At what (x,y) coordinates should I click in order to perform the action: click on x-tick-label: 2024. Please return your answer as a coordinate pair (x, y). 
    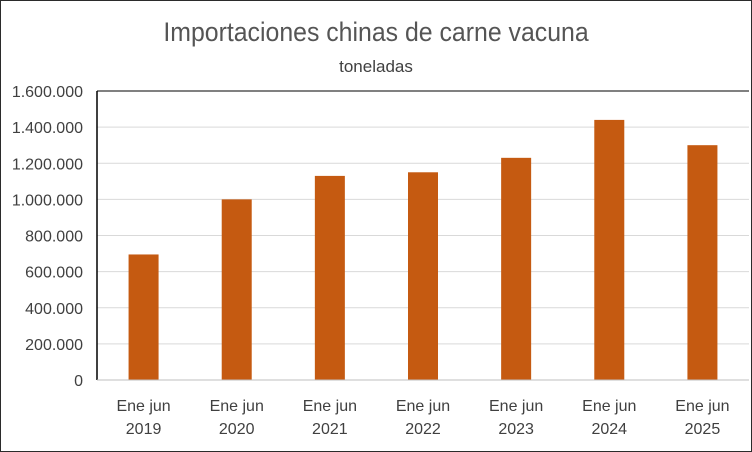
    Looking at the image, I should click on (609, 429).